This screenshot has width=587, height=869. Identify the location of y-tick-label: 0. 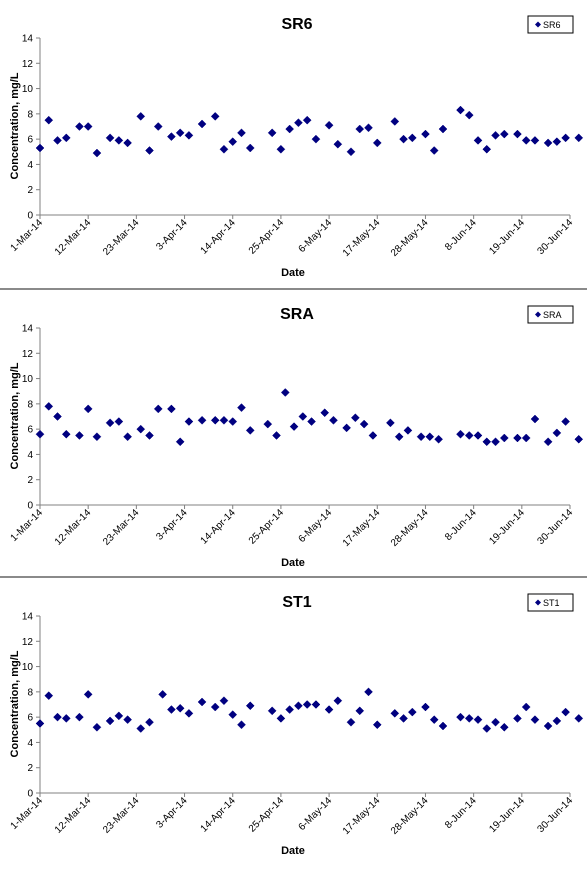
(30, 216).